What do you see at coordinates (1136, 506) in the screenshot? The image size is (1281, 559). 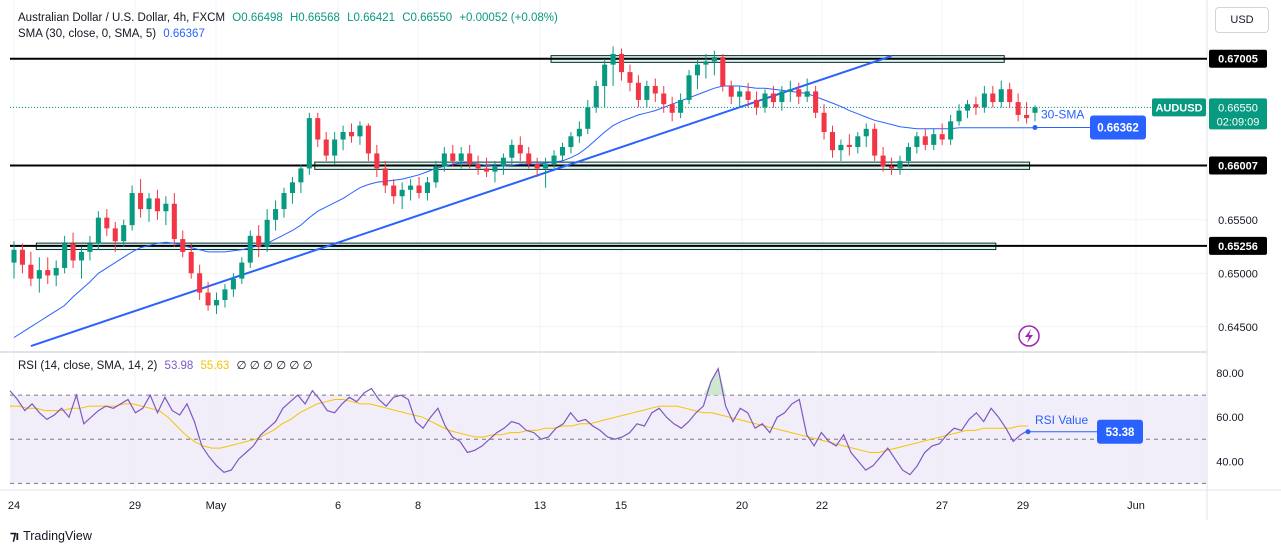 I see `time-tick-label: Jun` at bounding box center [1136, 506].